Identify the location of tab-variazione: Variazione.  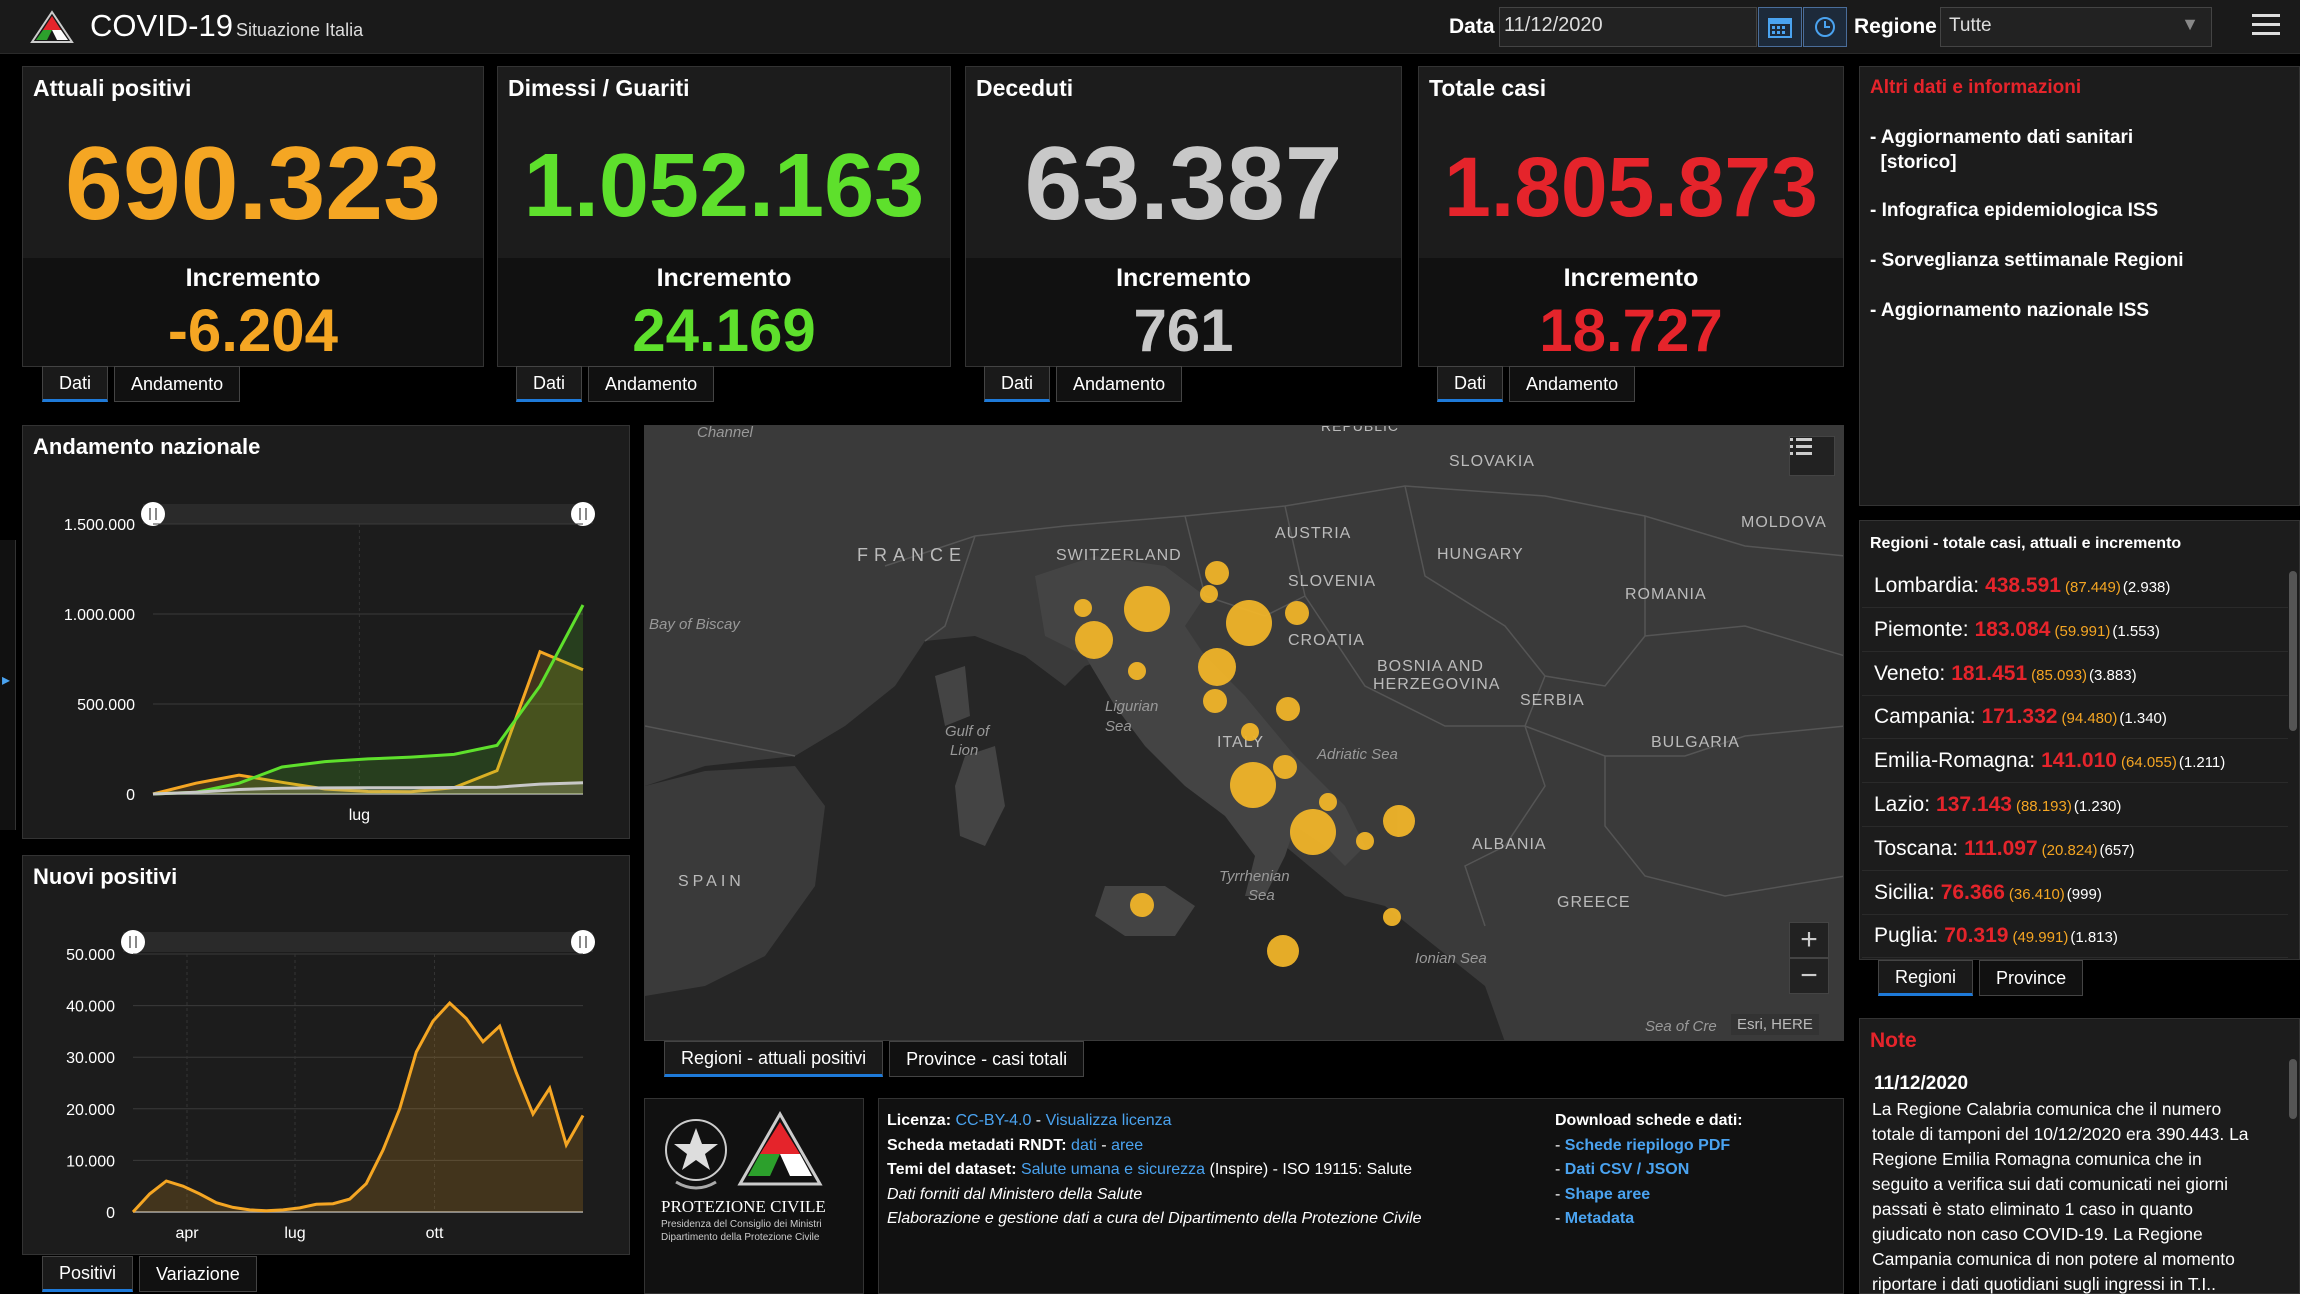
(198, 1274).